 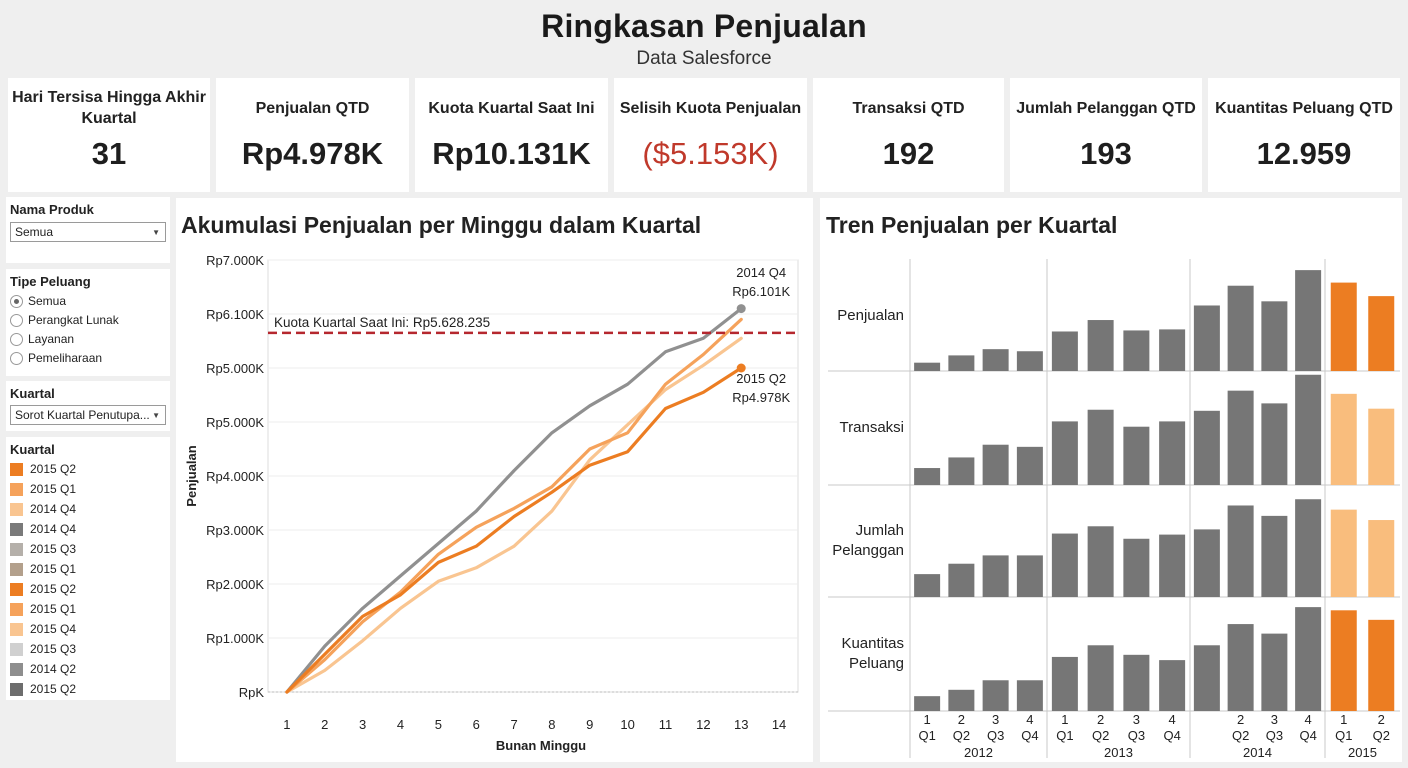 What do you see at coordinates (235, 314) in the screenshot?
I see `y-tick-label: Rp6.100K` at bounding box center [235, 314].